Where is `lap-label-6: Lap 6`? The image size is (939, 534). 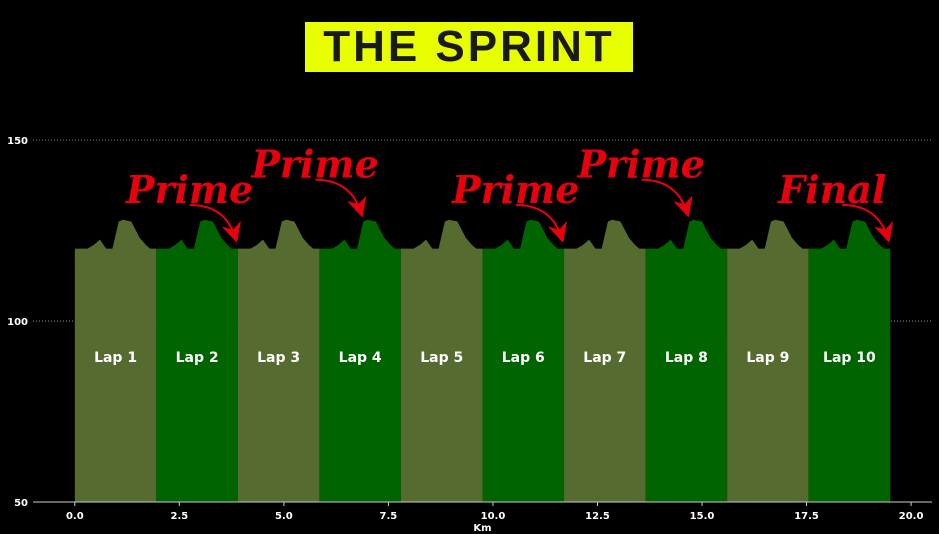
lap-label-6: Lap 6 is located at coordinates (523, 358).